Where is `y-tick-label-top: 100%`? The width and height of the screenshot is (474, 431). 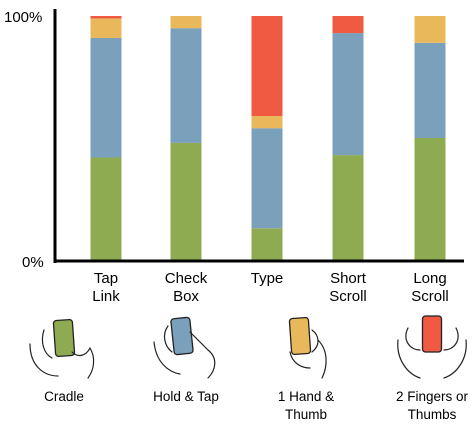
y-tick-label-top: 100% is located at coordinates (23, 17).